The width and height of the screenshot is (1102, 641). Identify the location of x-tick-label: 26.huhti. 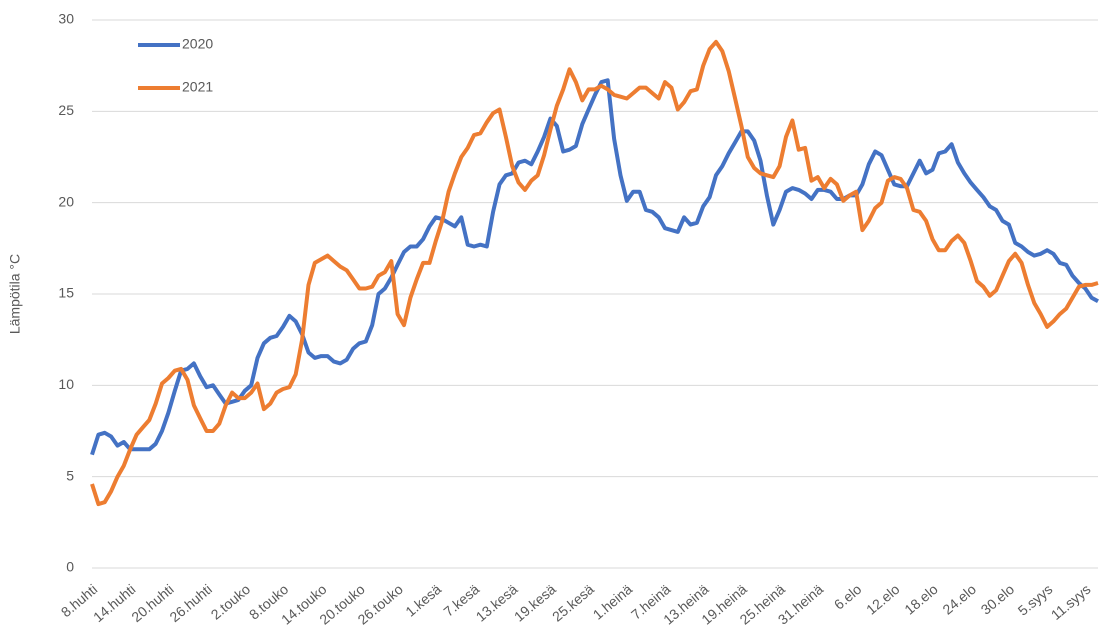
(190, 603).